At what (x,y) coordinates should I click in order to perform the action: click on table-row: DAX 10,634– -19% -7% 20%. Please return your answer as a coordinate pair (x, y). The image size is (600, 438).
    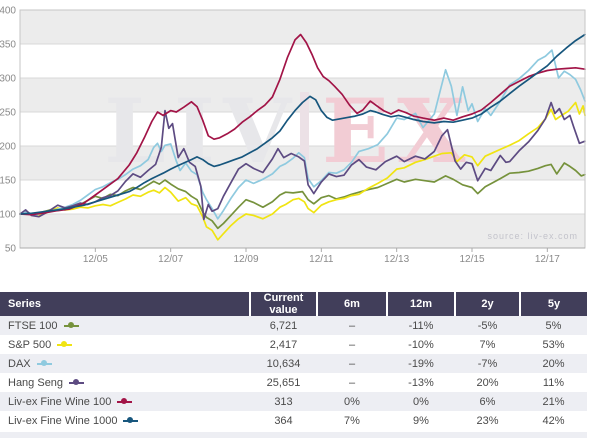
    Looking at the image, I should click on (293, 363).